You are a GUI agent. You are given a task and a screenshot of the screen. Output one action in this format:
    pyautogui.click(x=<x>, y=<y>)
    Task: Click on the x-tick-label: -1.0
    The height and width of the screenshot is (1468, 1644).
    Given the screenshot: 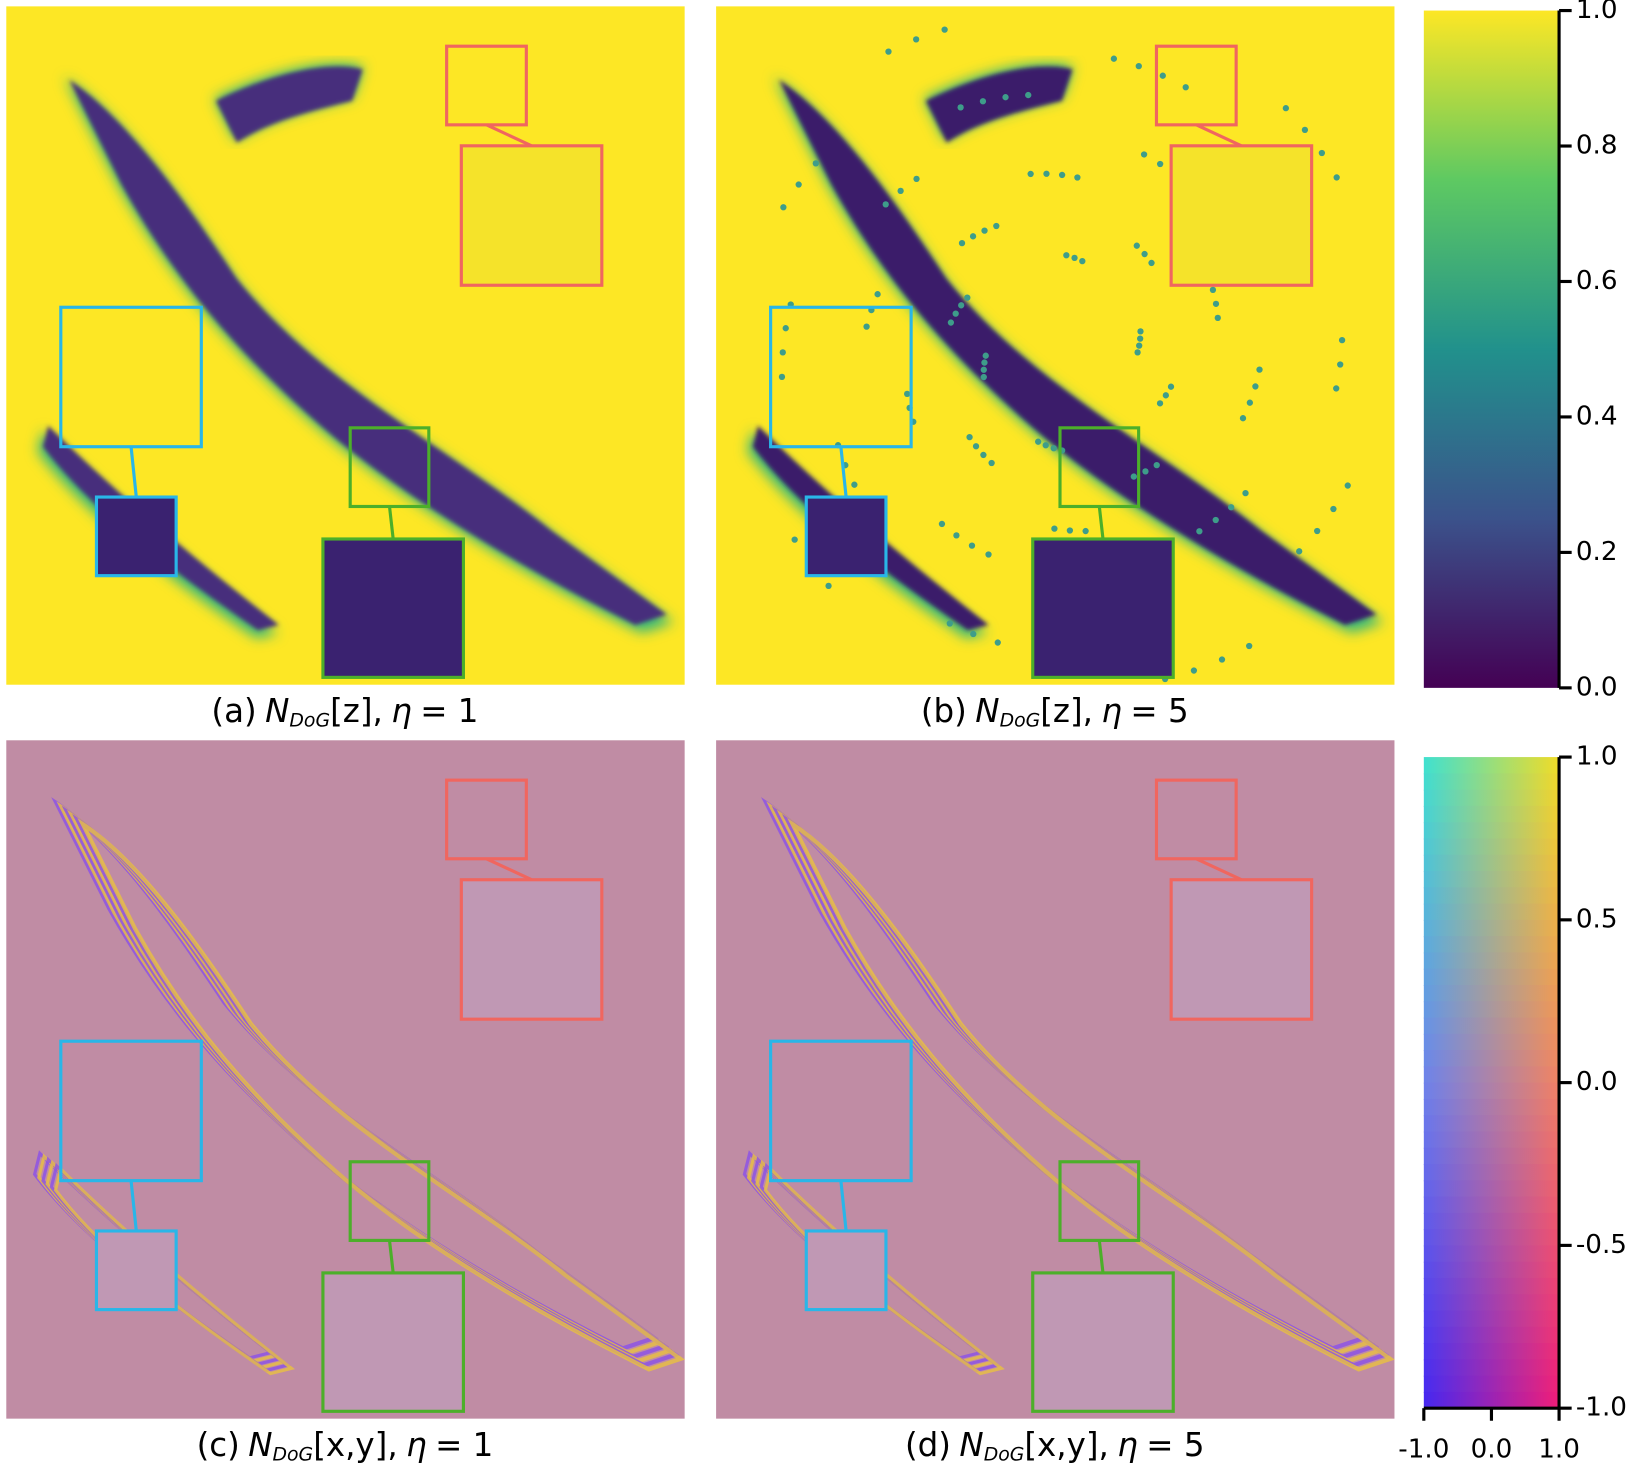 What is the action you would take?
    pyautogui.click(x=1423, y=1450)
    